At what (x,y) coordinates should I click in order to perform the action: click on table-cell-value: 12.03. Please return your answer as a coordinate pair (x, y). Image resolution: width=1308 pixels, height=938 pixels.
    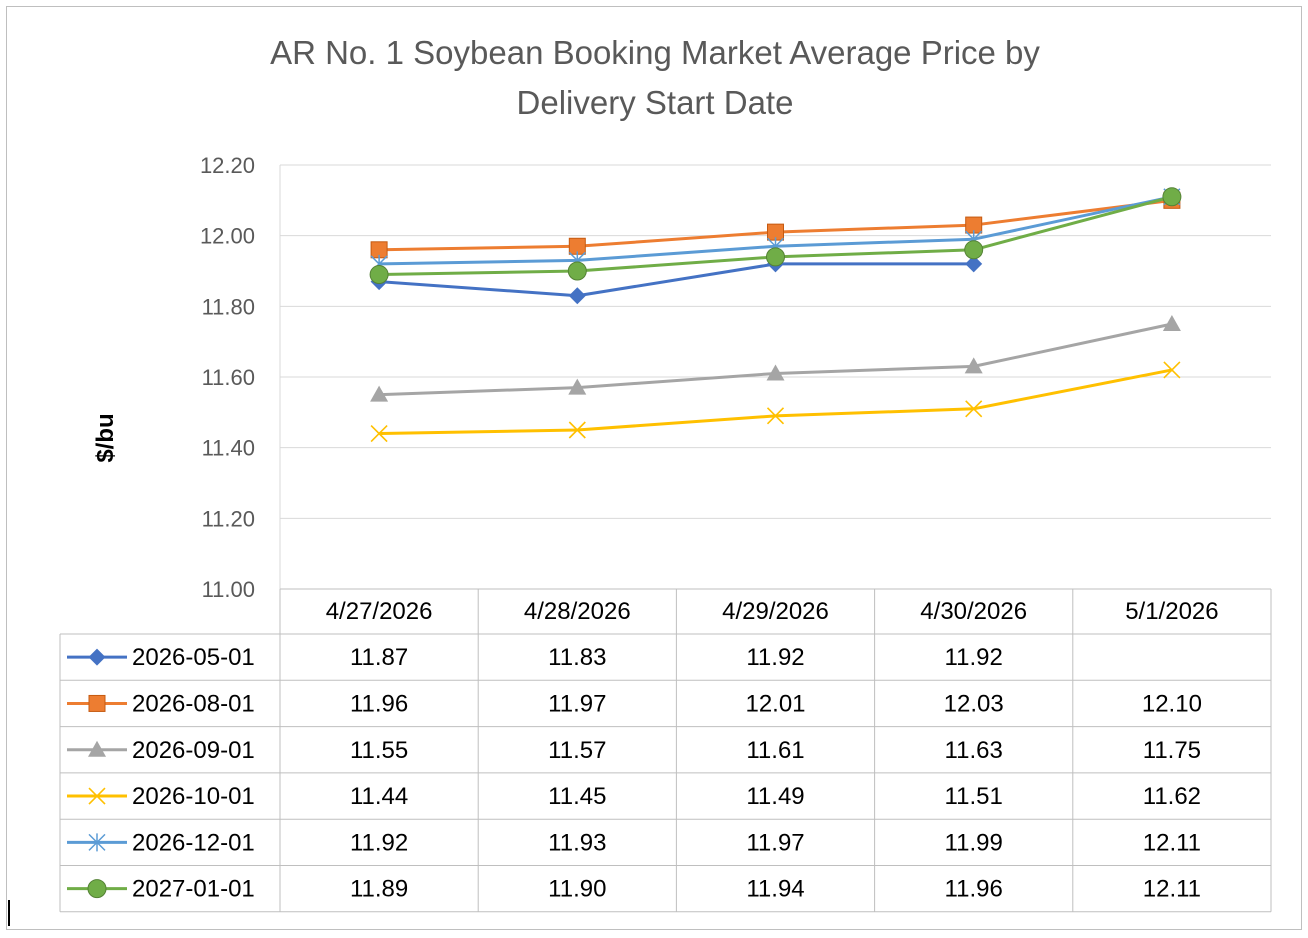
    Looking at the image, I should click on (974, 703).